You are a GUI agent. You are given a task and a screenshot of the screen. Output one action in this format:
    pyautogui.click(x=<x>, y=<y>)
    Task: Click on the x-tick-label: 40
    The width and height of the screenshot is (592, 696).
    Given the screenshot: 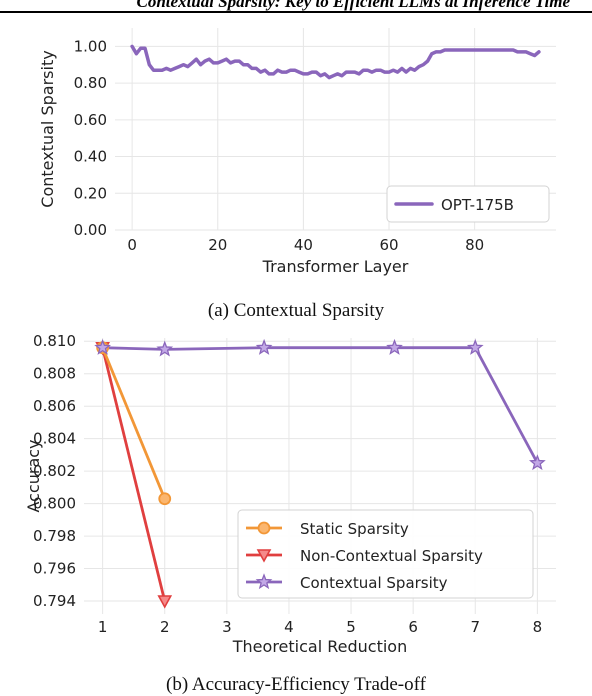 What is the action you would take?
    pyautogui.click(x=303, y=245)
    